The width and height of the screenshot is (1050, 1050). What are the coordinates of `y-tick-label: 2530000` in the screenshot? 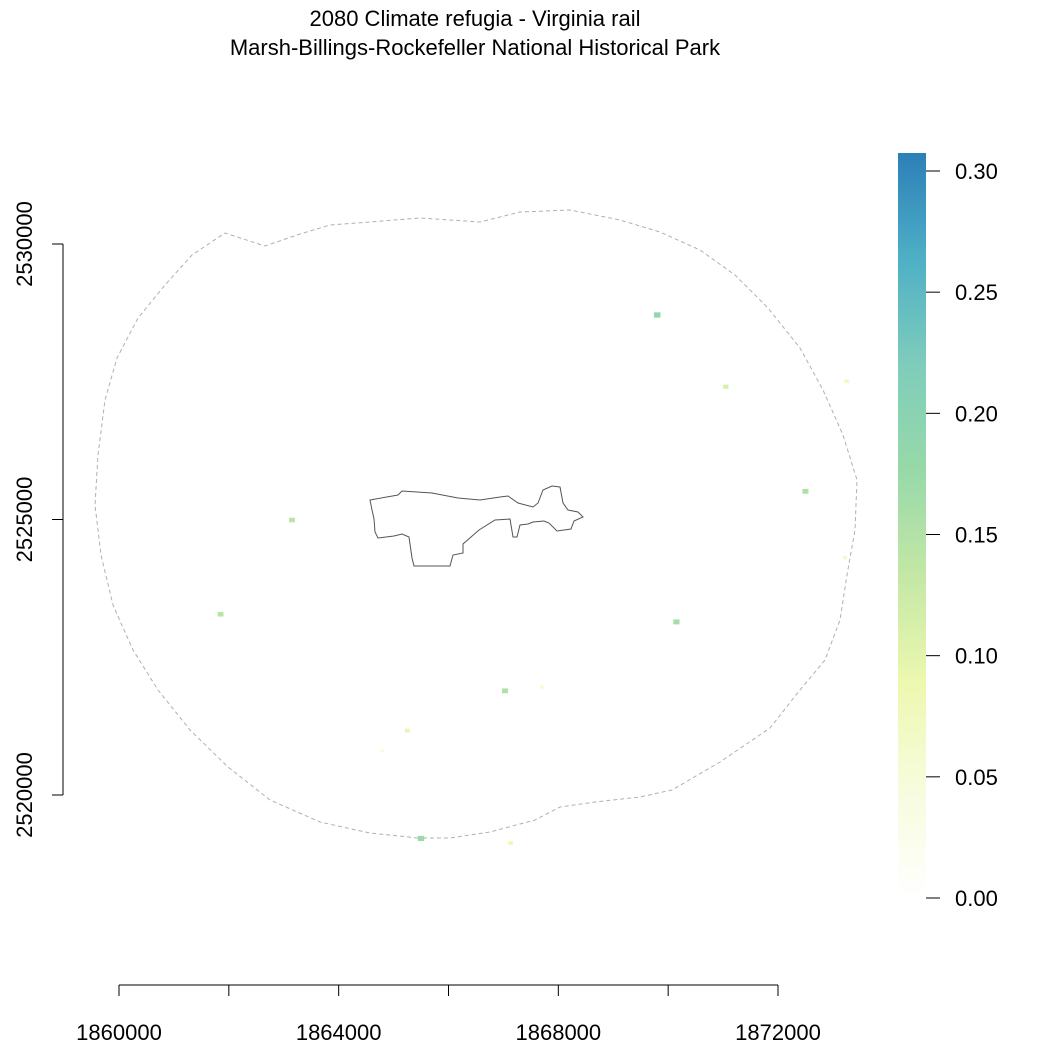 It's located at (24, 244).